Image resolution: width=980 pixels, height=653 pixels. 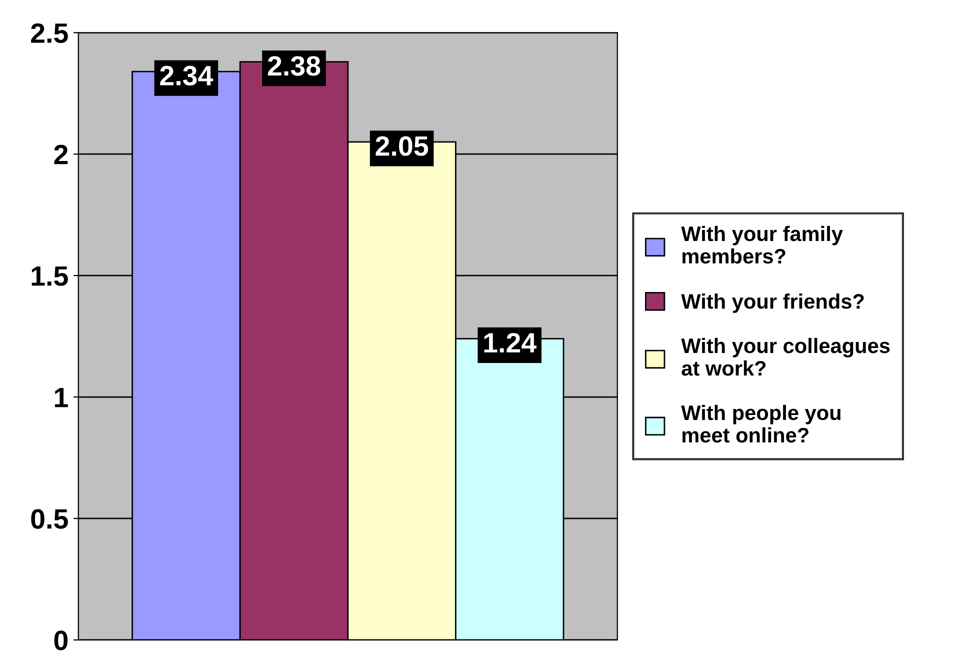 I want to click on y-tick-label: 2, so click(x=61, y=154).